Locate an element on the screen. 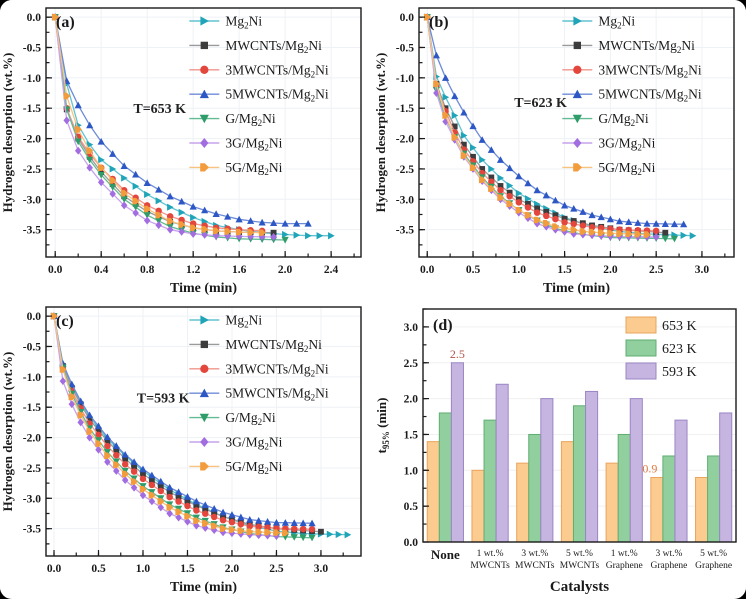 This screenshot has height=599, width=746. series-5MWCNTs-Mg2Ni is located at coordinates (555, 120).